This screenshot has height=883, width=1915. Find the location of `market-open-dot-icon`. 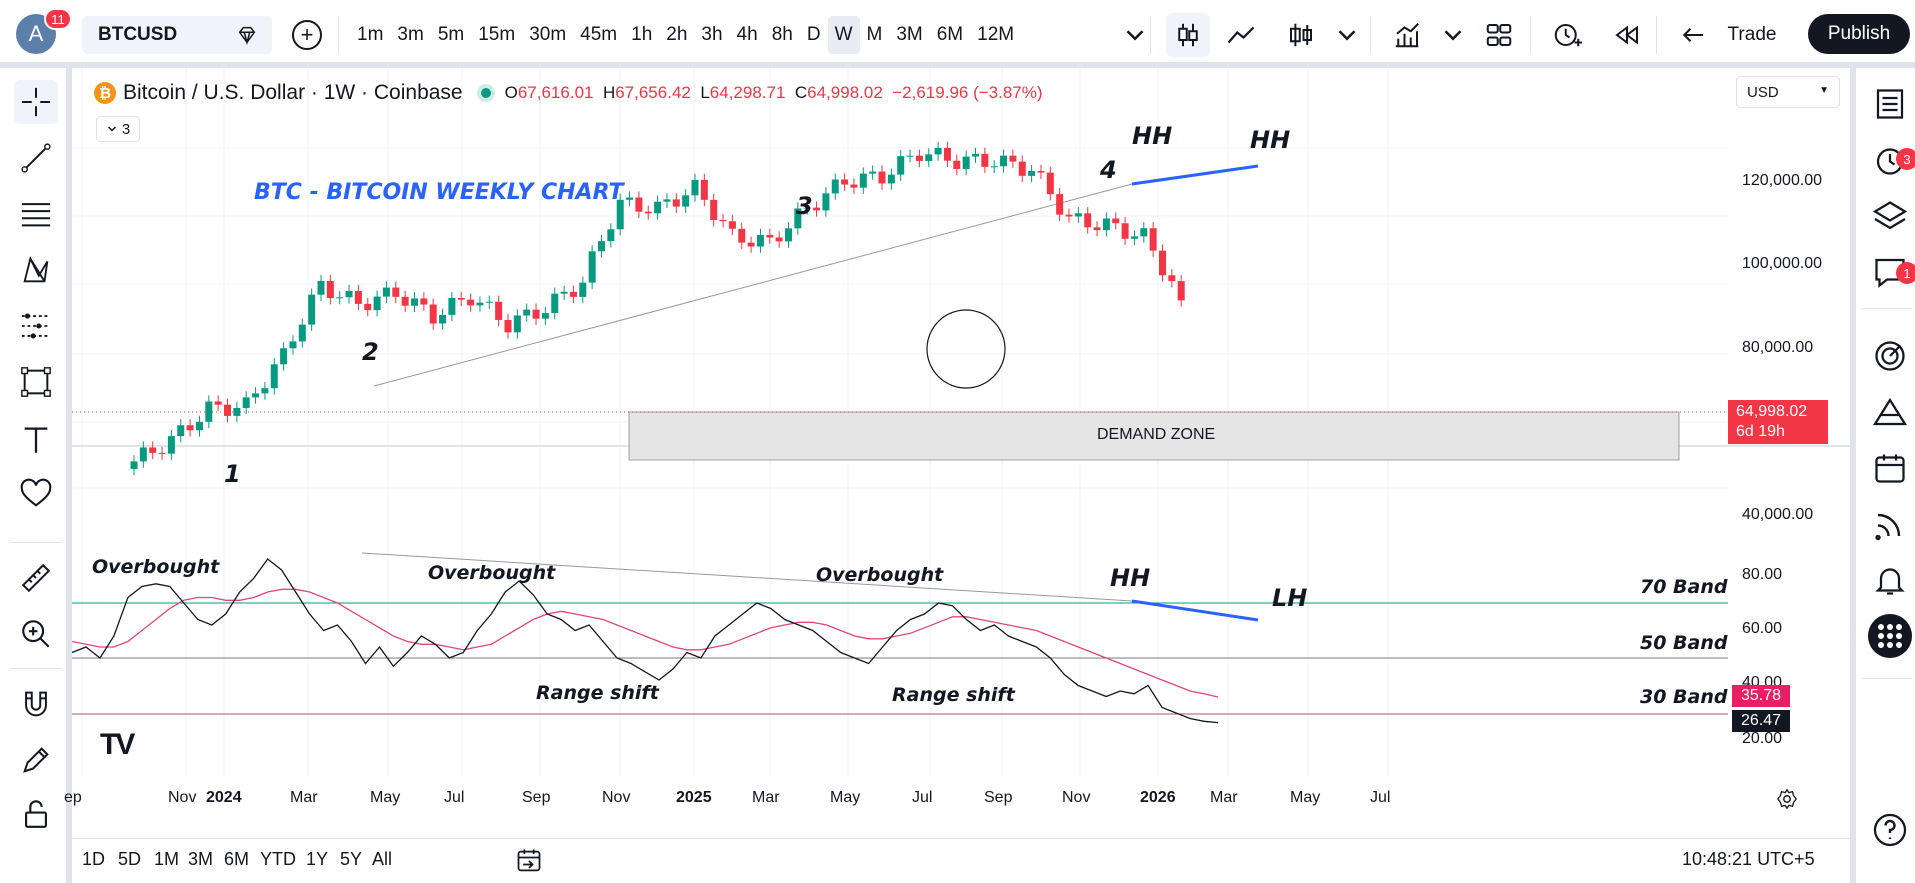

market-open-dot-icon is located at coordinates (485, 93).